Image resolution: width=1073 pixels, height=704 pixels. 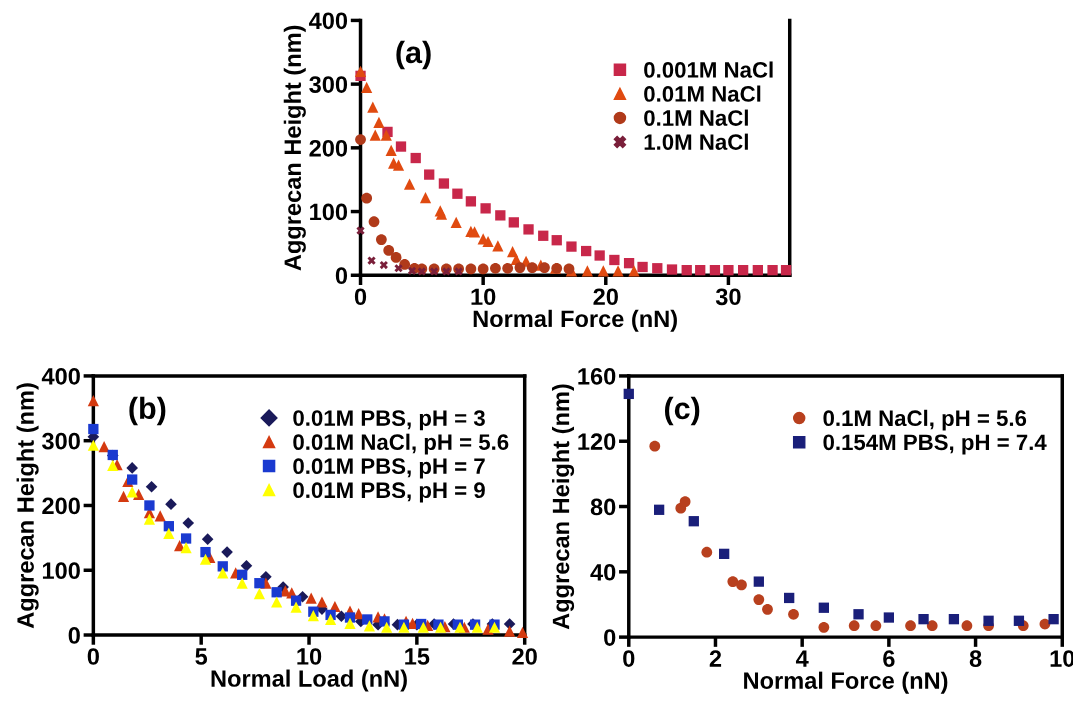 What do you see at coordinates (147, 411) in the screenshot?
I see `annotation: (b)` at bounding box center [147, 411].